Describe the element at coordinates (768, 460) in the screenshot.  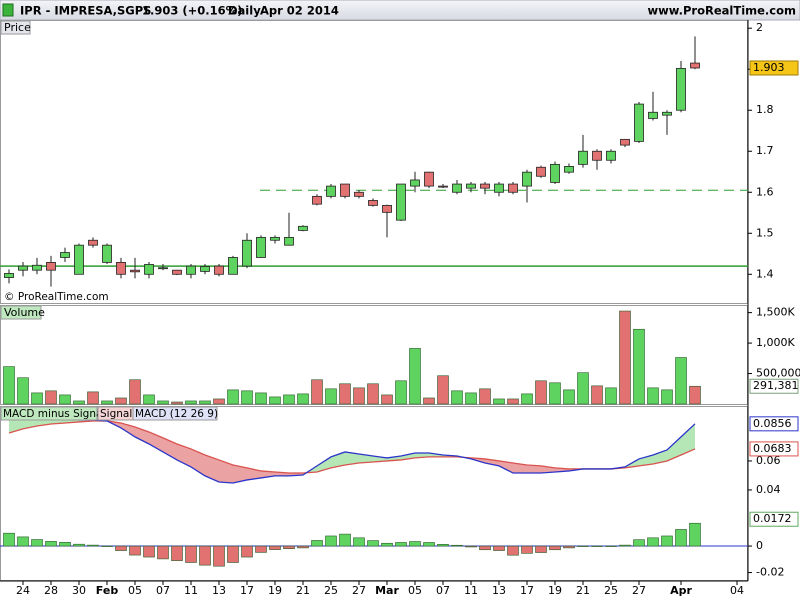
I see `y-tick-label: 0.06` at that location.